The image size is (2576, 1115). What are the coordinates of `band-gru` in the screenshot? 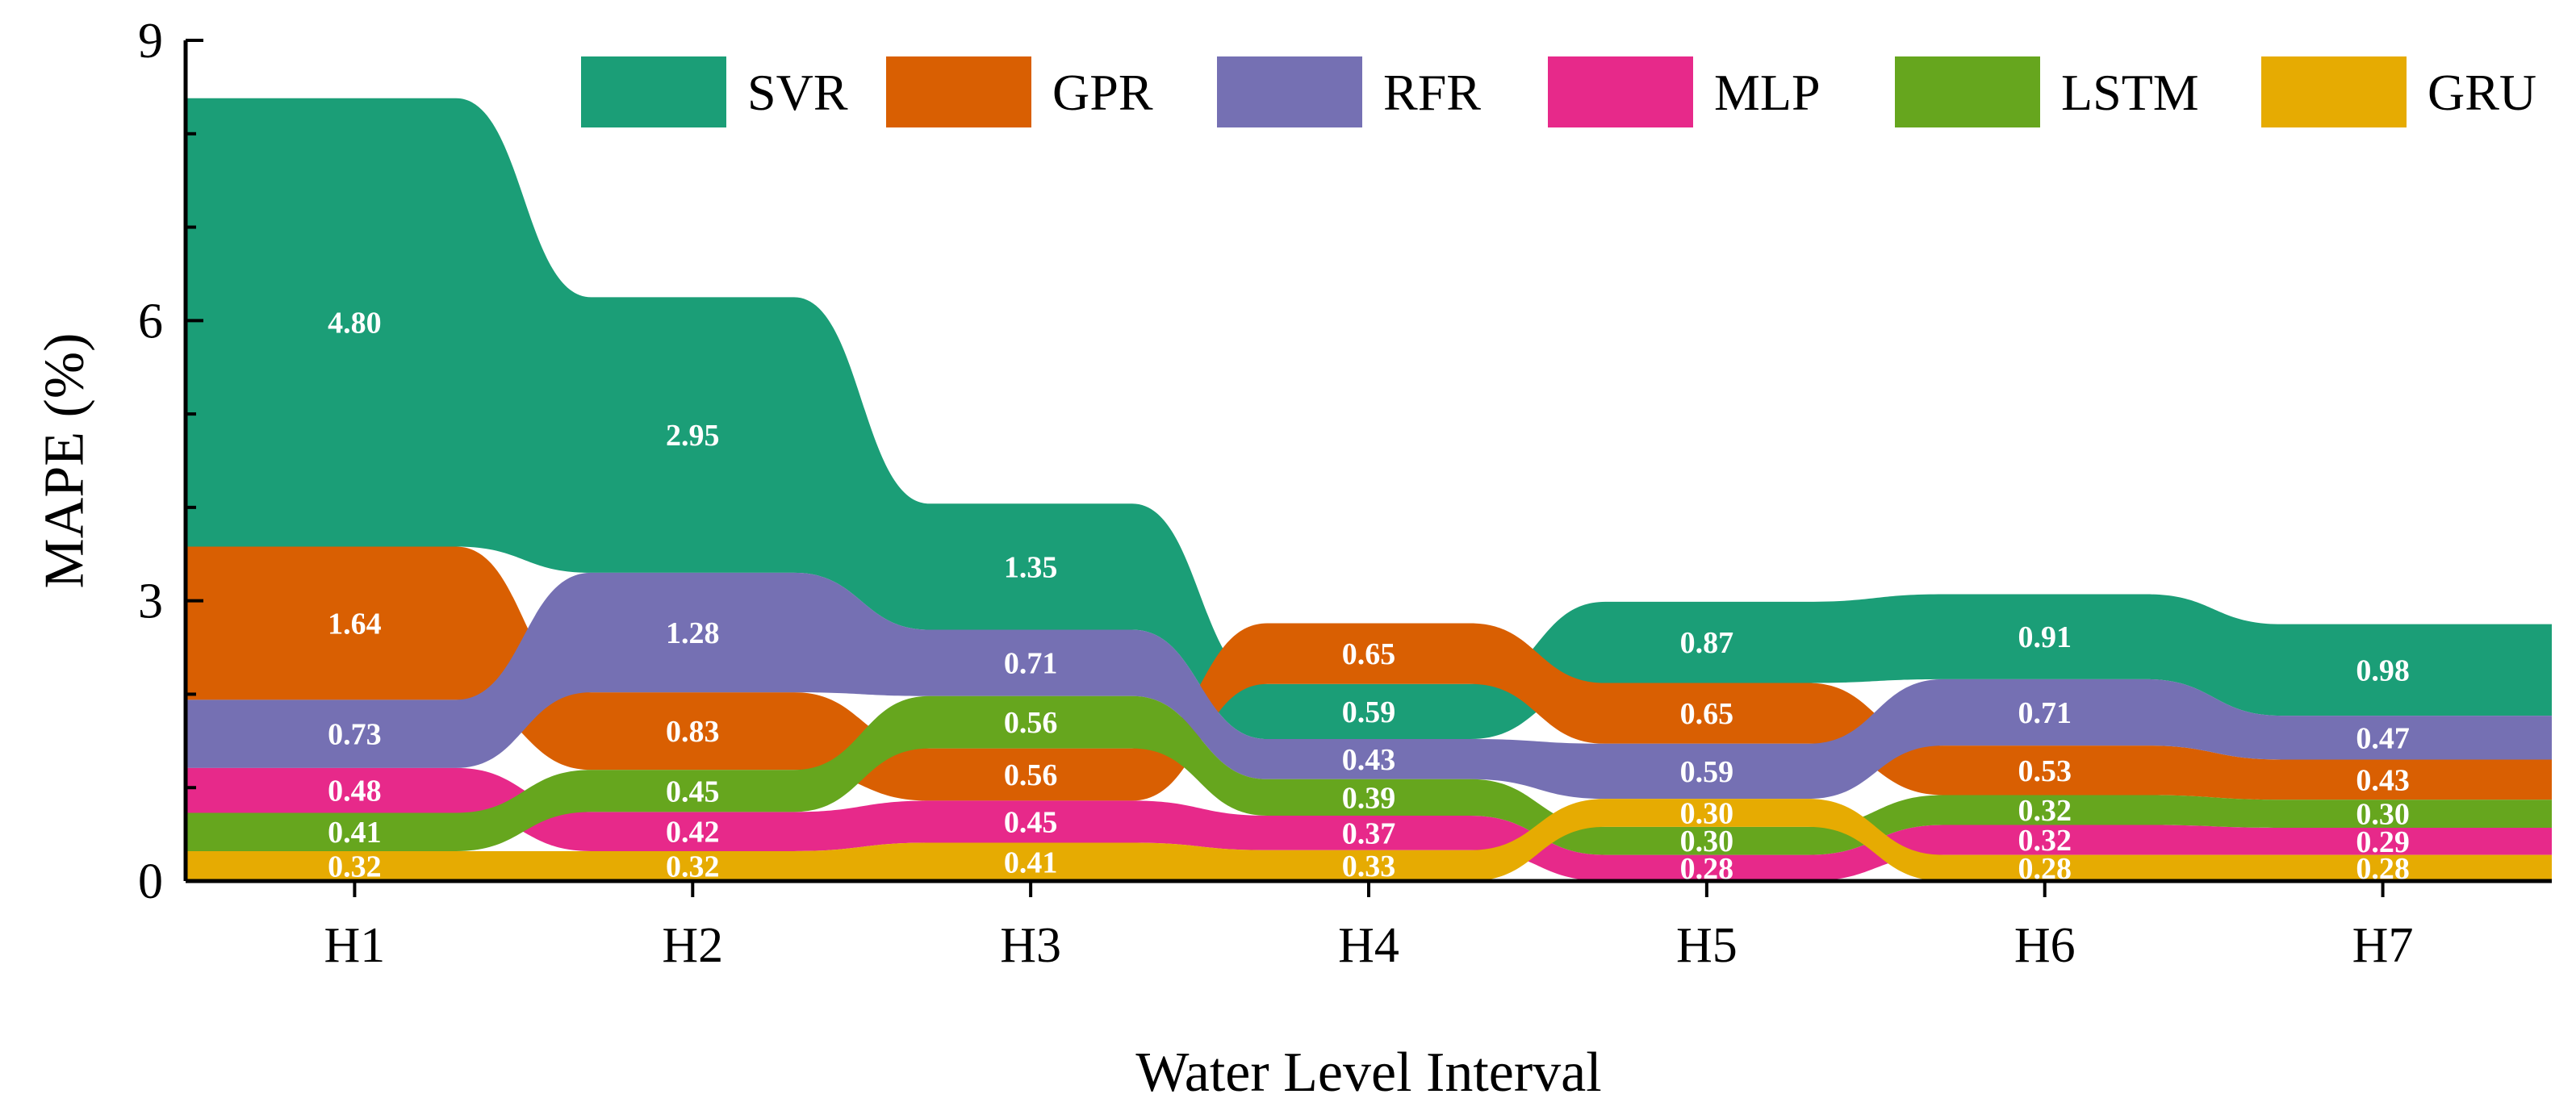 It's located at (1369, 840).